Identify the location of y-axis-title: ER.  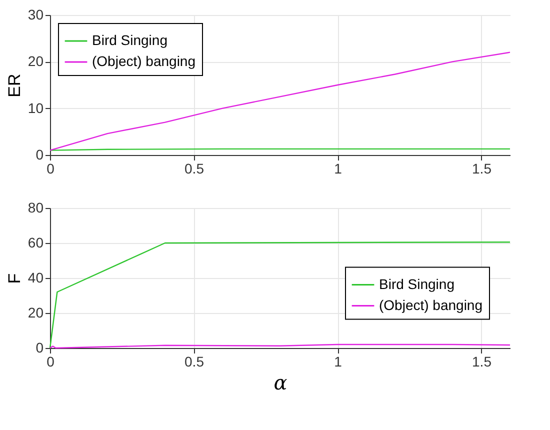
(14, 86).